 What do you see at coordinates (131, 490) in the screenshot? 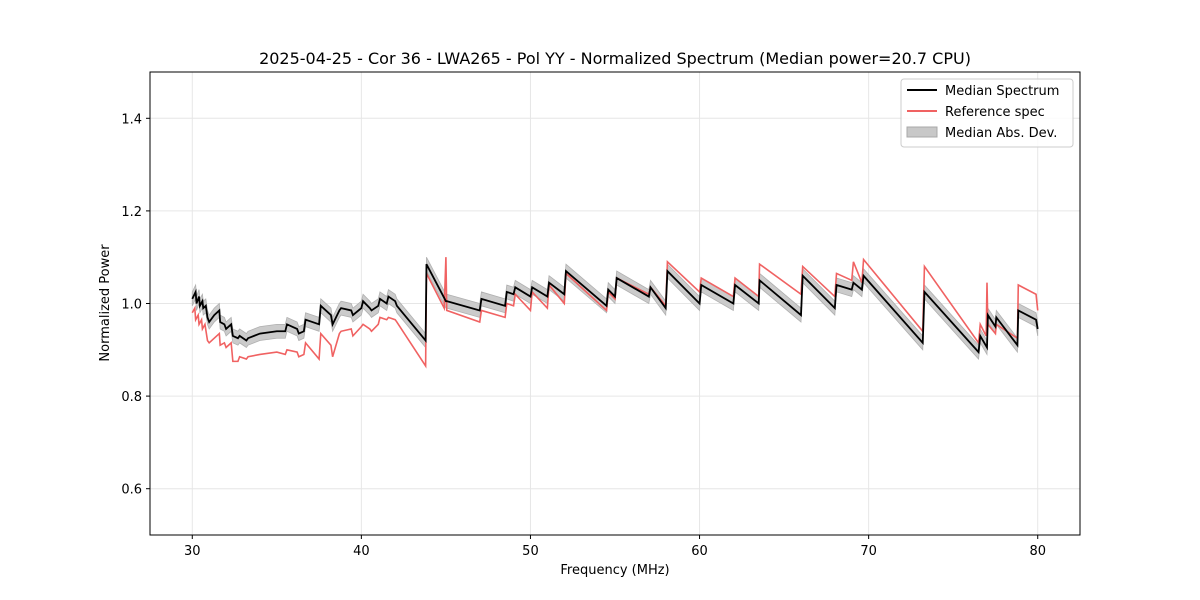
I see `y-tick-label: 0.6` at bounding box center [131, 490].